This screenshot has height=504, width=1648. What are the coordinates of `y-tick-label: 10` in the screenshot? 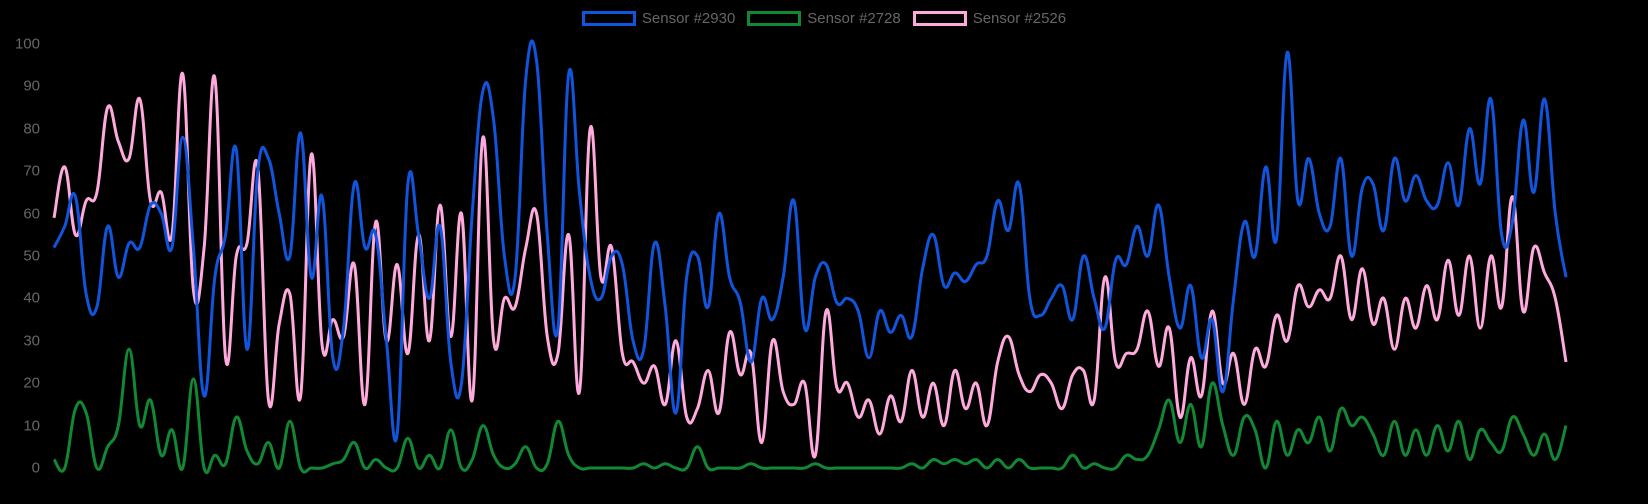 It's located at (31, 426).